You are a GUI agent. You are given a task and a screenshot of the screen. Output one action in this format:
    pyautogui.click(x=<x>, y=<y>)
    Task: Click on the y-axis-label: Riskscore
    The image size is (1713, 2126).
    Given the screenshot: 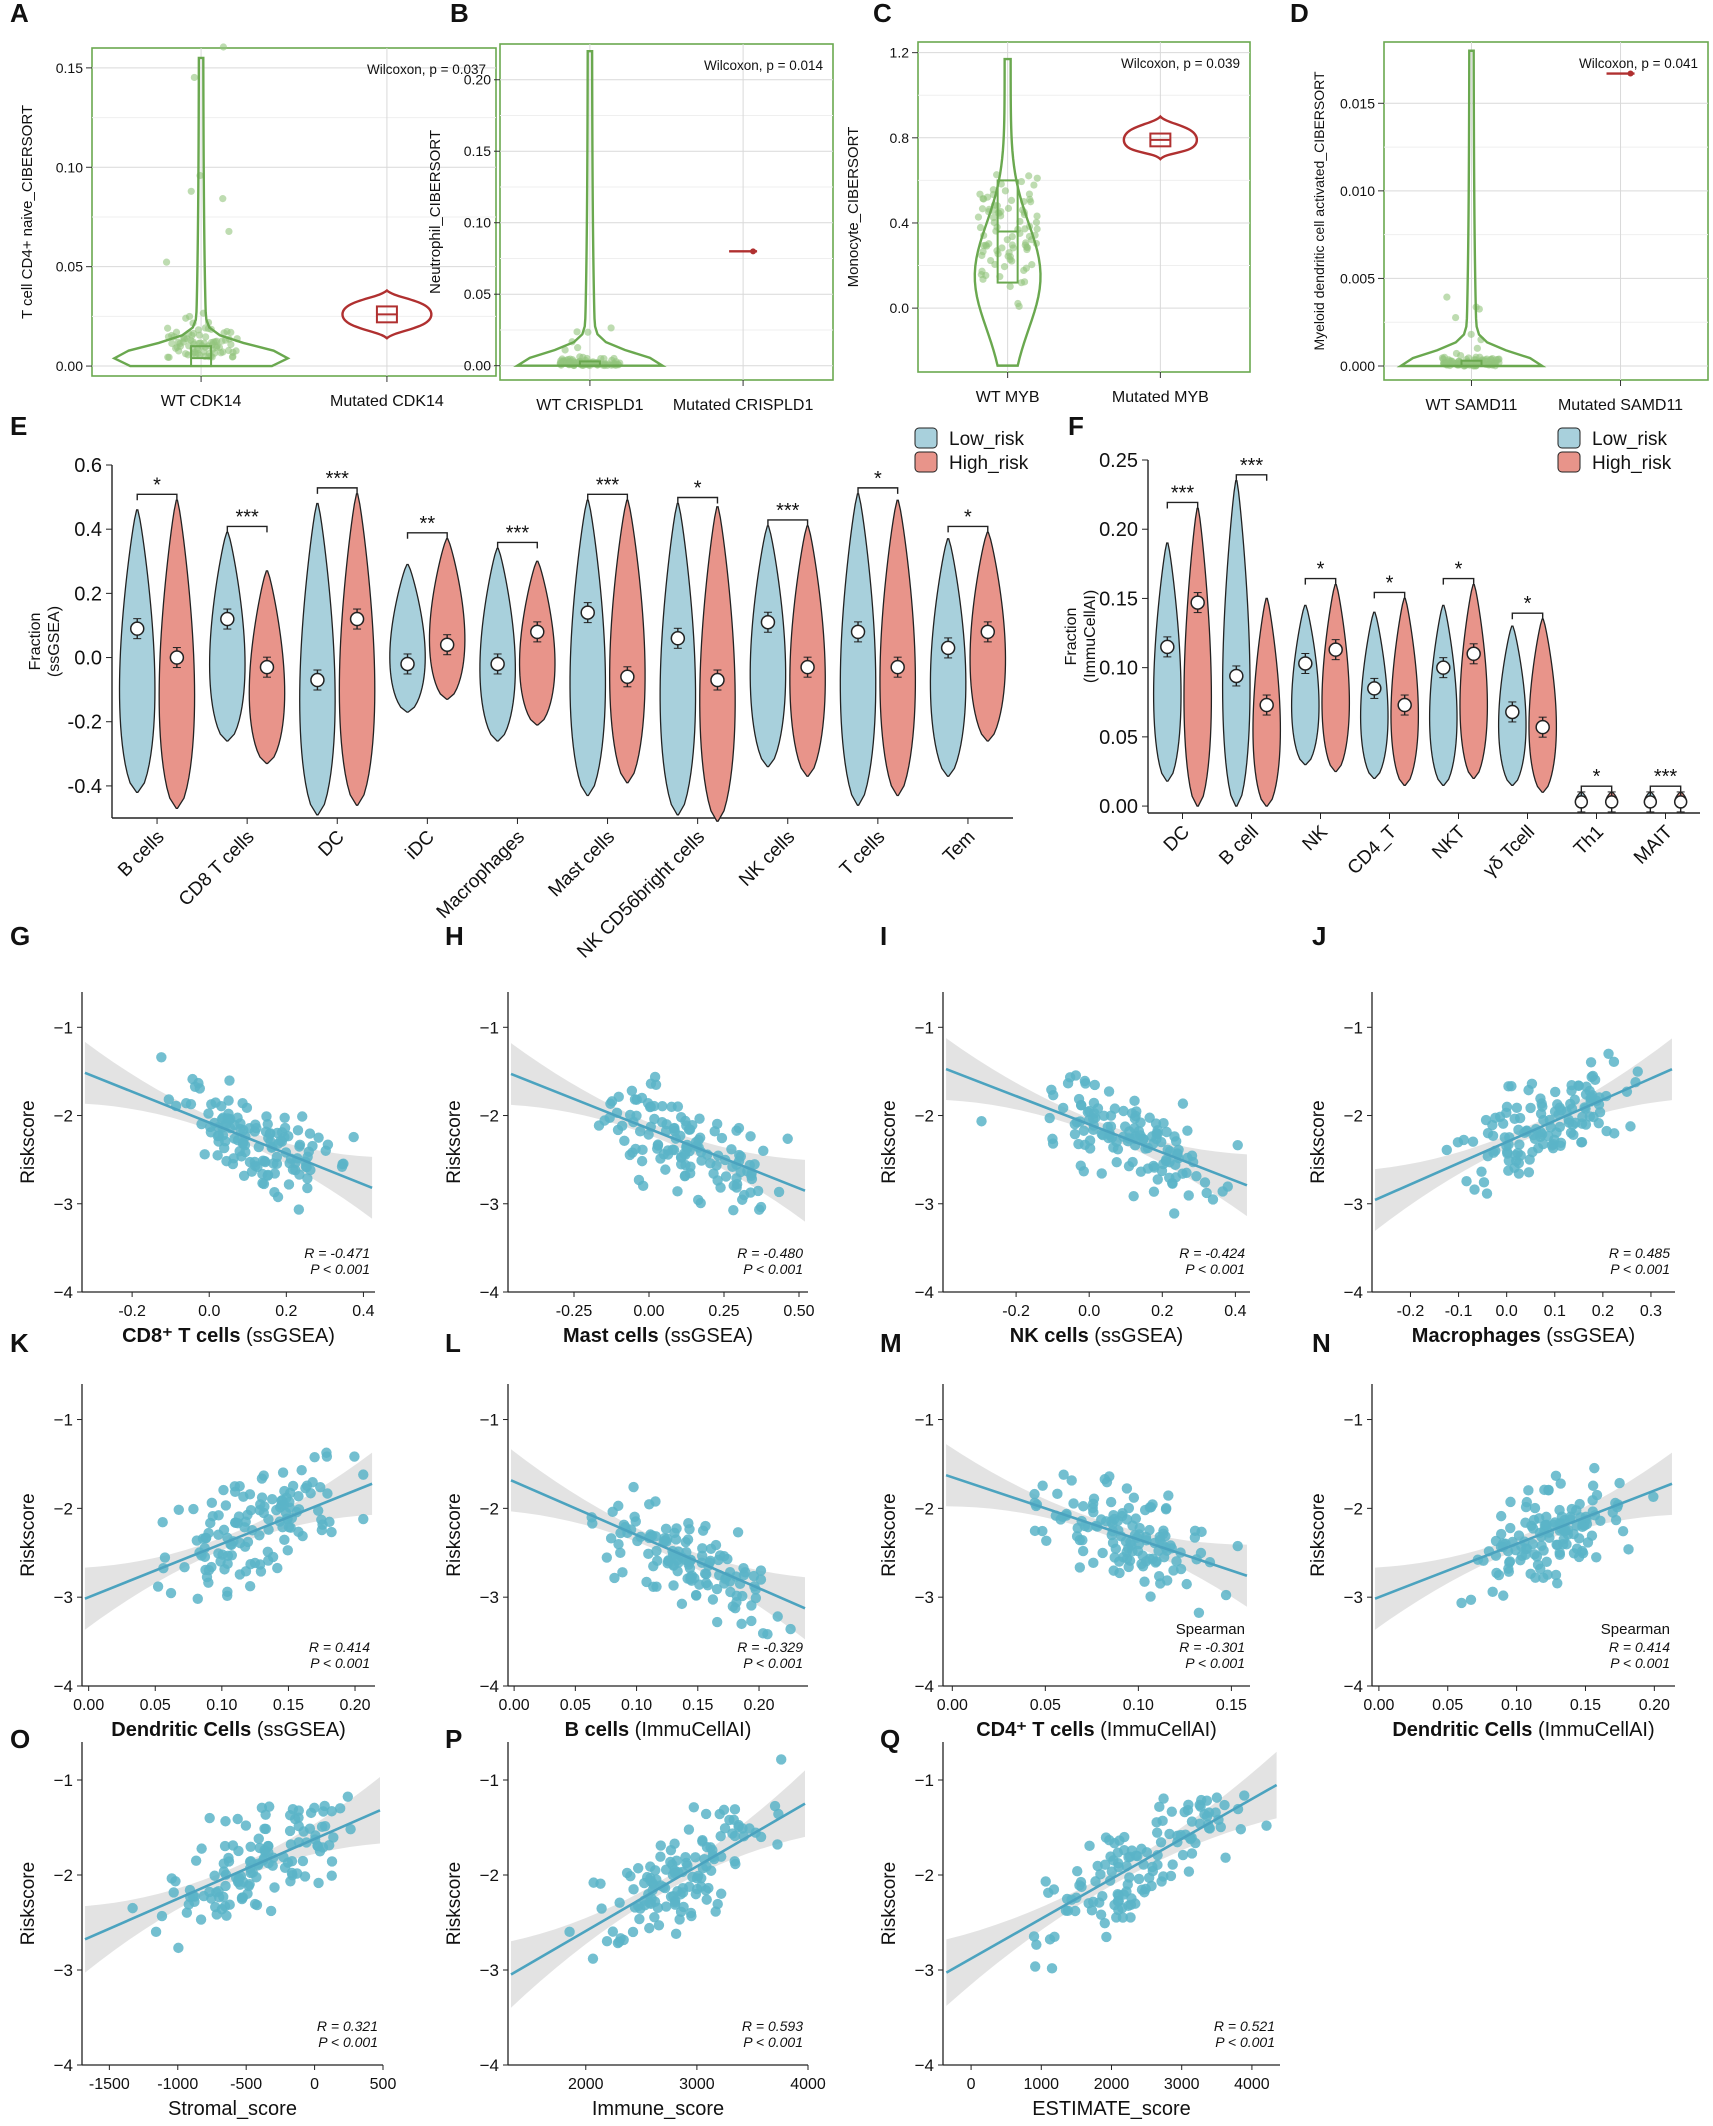 What is the action you would take?
    pyautogui.click(x=889, y=1903)
    